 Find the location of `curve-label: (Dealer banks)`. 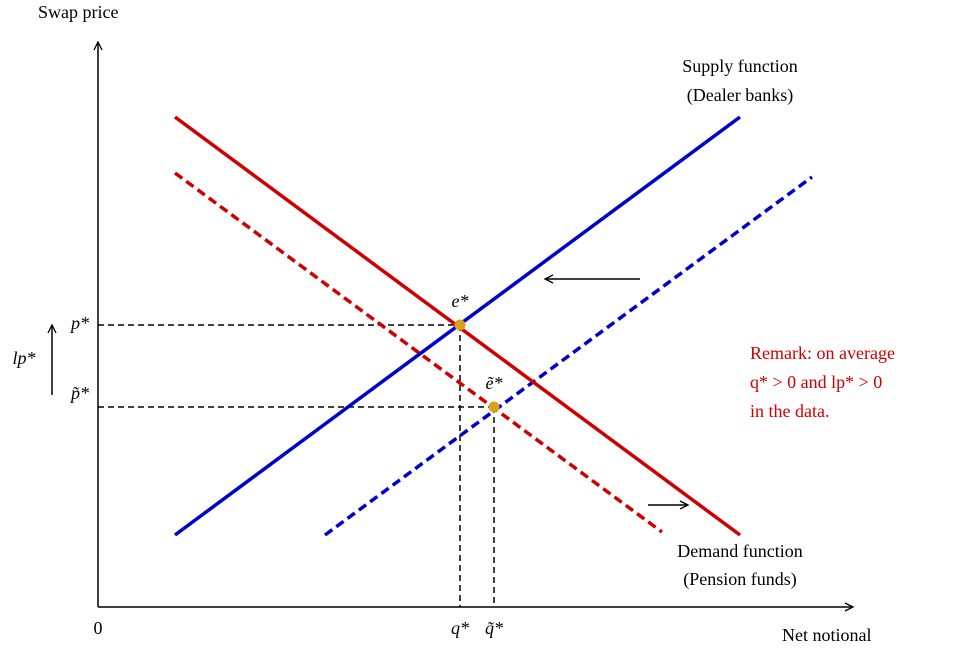

curve-label: (Dealer banks) is located at coordinates (740, 95).